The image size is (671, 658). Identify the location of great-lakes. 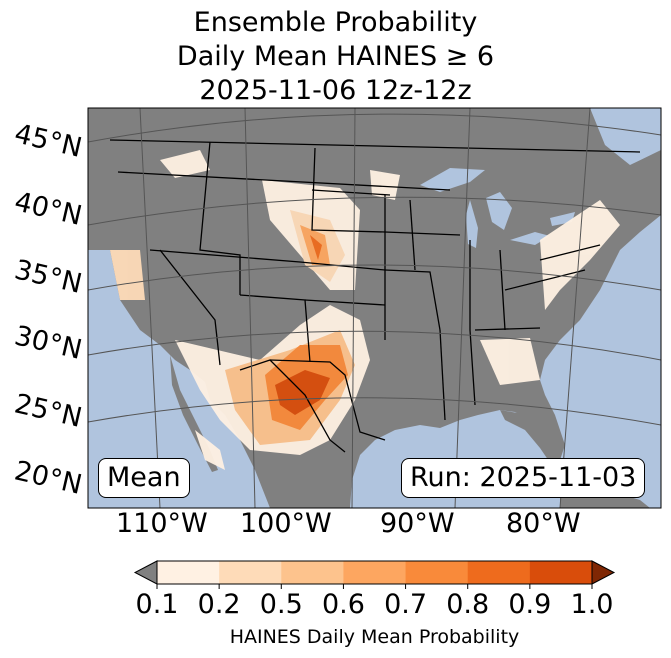
(497, 208).